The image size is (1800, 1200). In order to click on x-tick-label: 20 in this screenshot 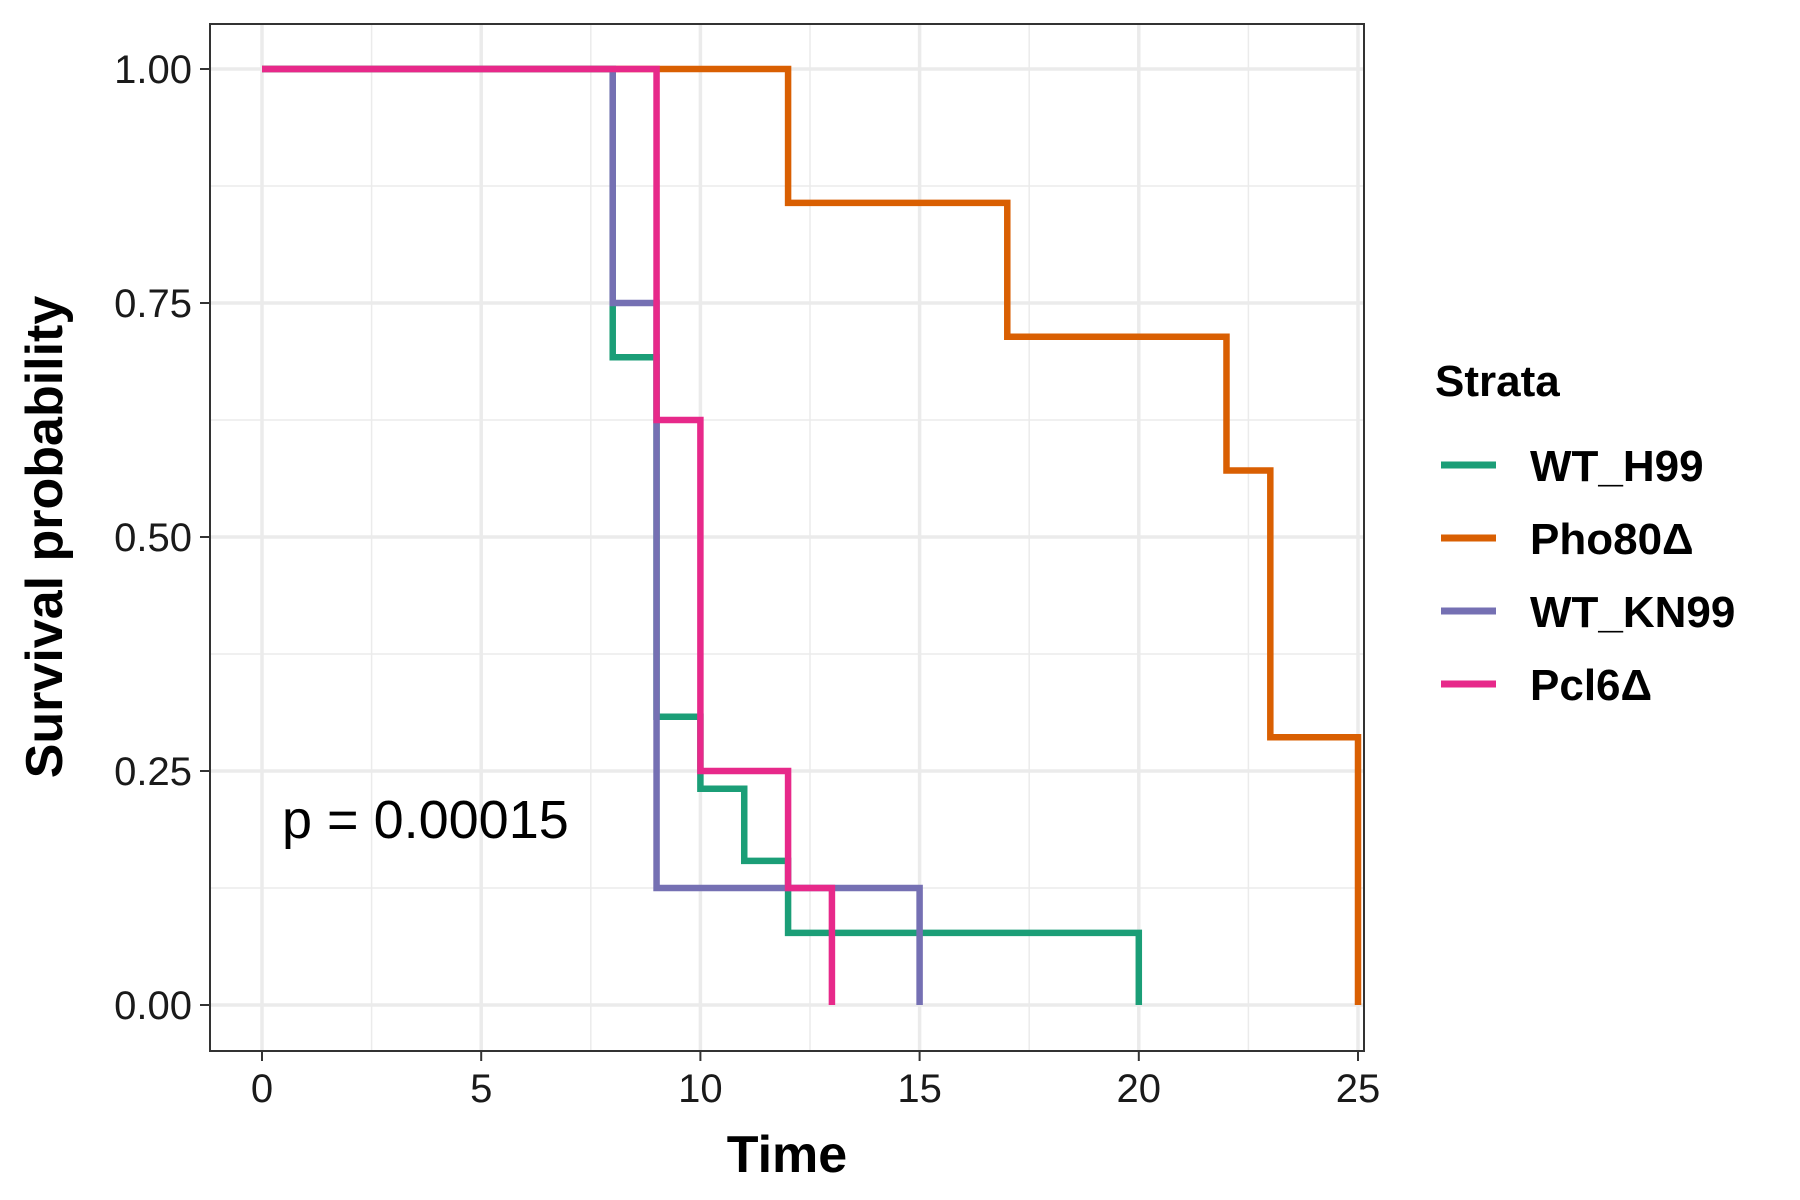, I will do `click(1139, 1089)`.